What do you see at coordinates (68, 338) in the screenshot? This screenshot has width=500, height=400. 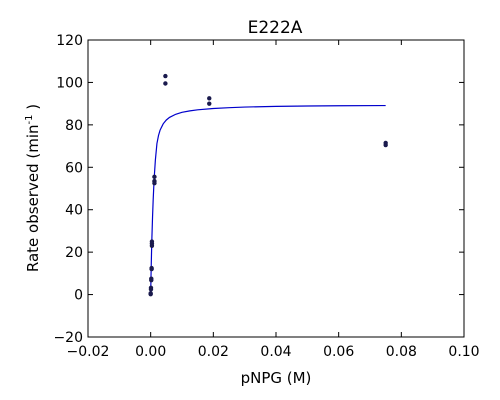 I see `y-tick-label-0: −20` at bounding box center [68, 338].